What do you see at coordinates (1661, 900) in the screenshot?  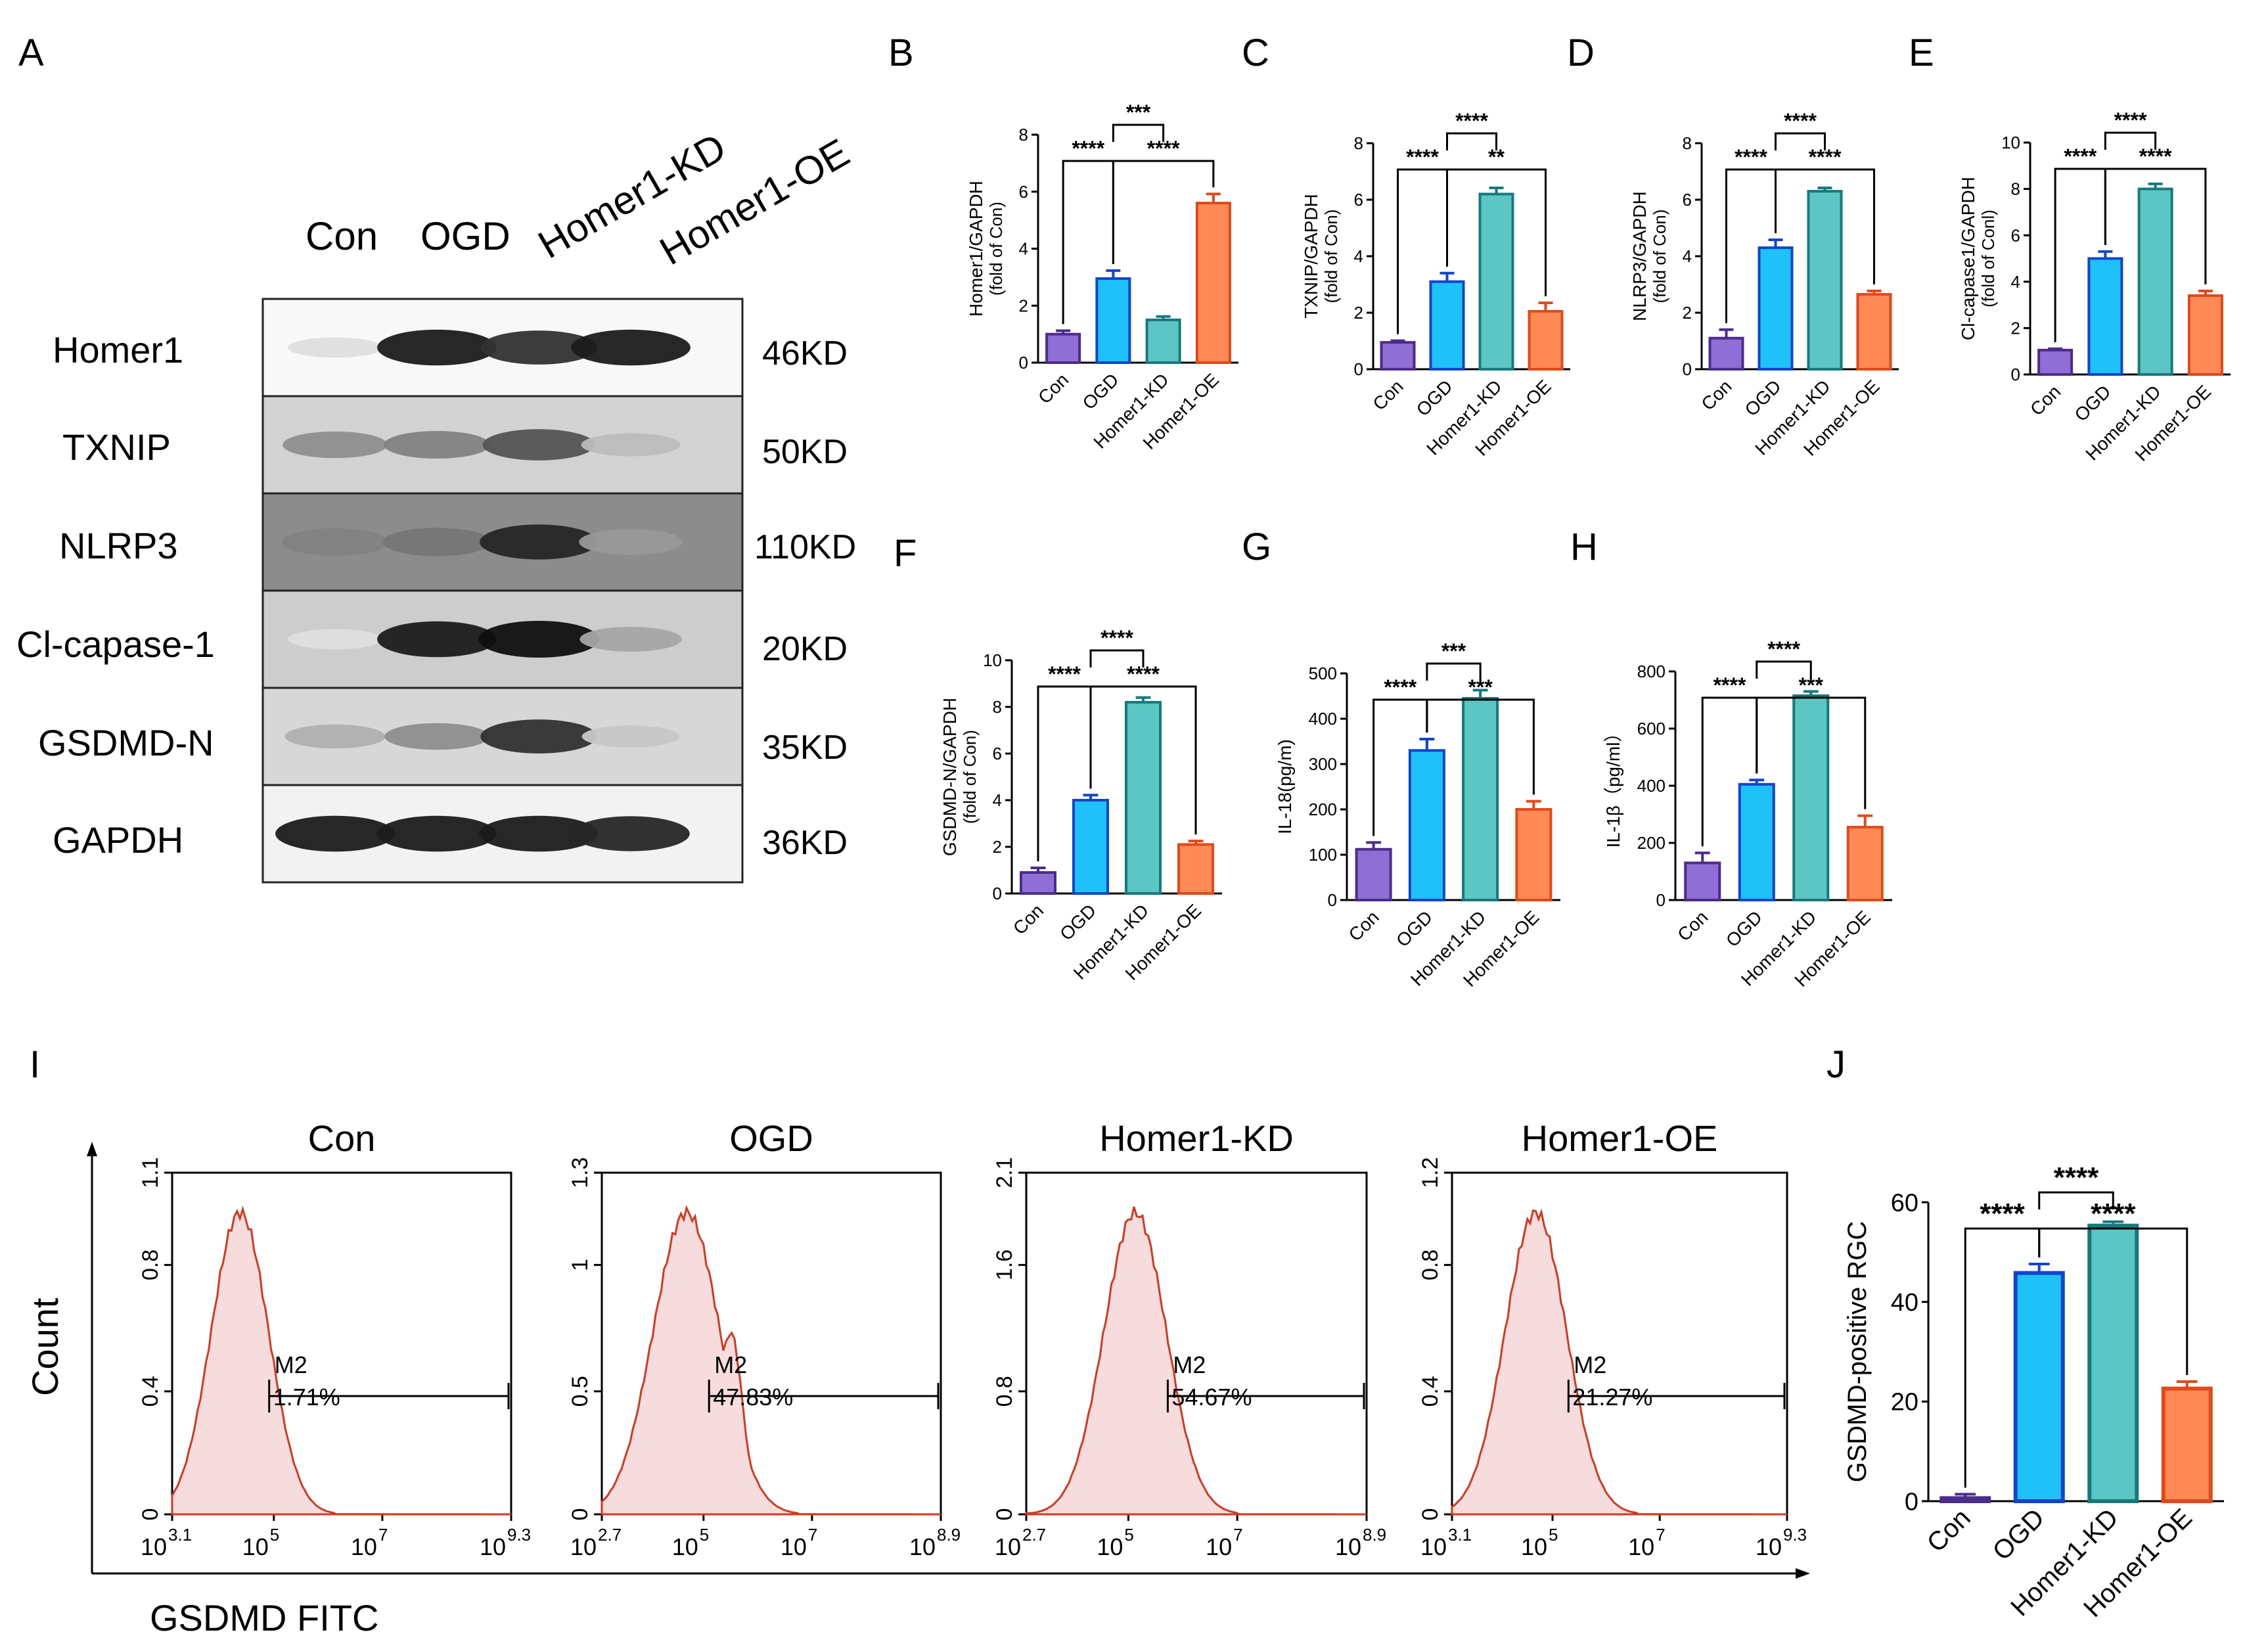 I see `y-tick-label-h: 0` at bounding box center [1661, 900].